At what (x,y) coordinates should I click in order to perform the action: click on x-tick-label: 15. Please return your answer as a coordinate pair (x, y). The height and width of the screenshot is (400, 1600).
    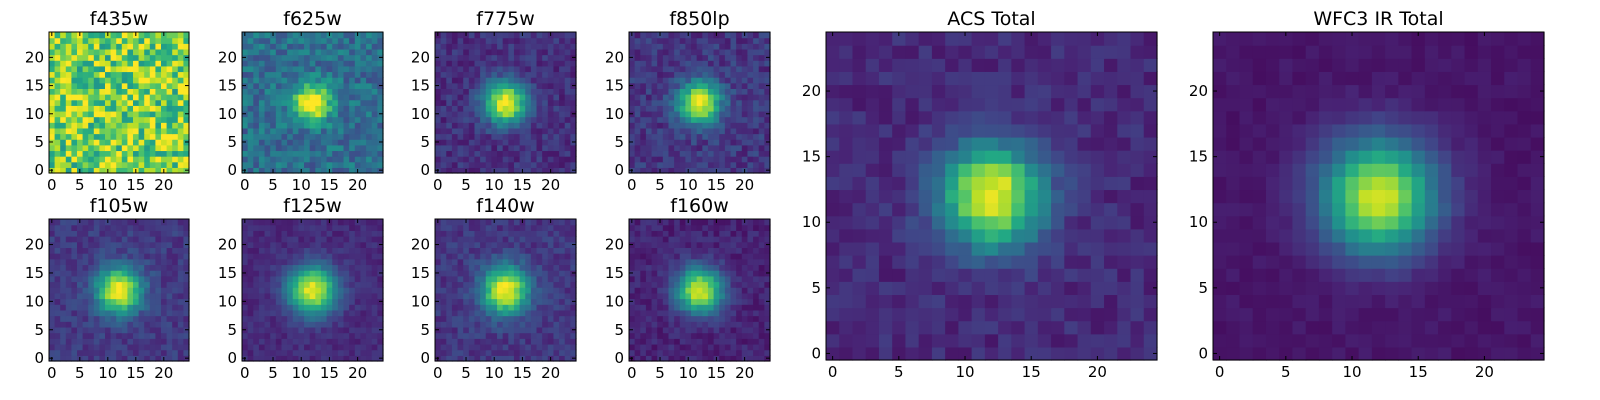
    Looking at the image, I should click on (522, 373).